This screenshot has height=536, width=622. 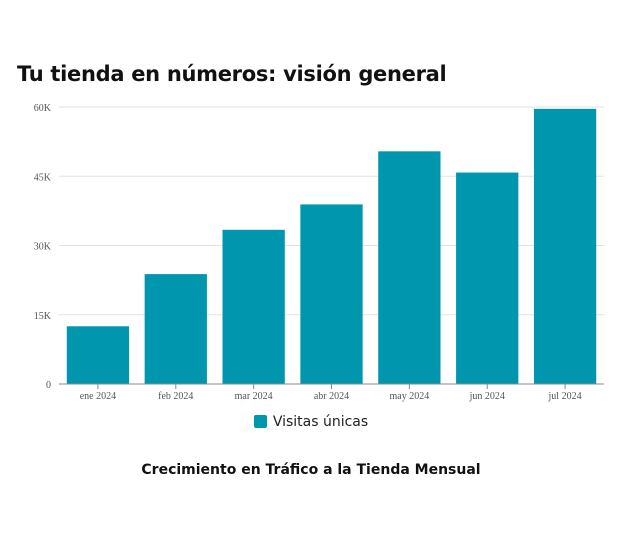 I want to click on x-tick-label: feb 2024, so click(x=175, y=396).